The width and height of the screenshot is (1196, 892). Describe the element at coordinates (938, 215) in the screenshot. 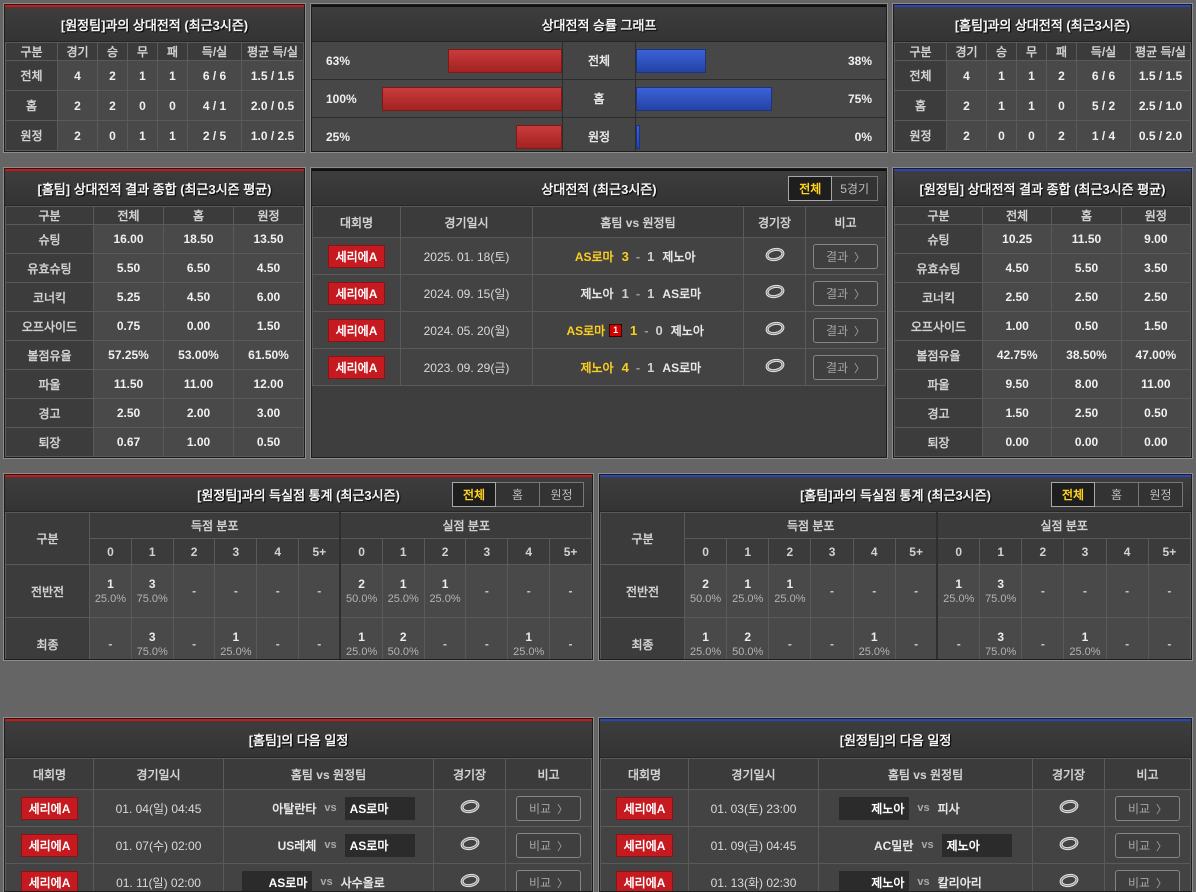

I see `column-header: 구분` at that location.